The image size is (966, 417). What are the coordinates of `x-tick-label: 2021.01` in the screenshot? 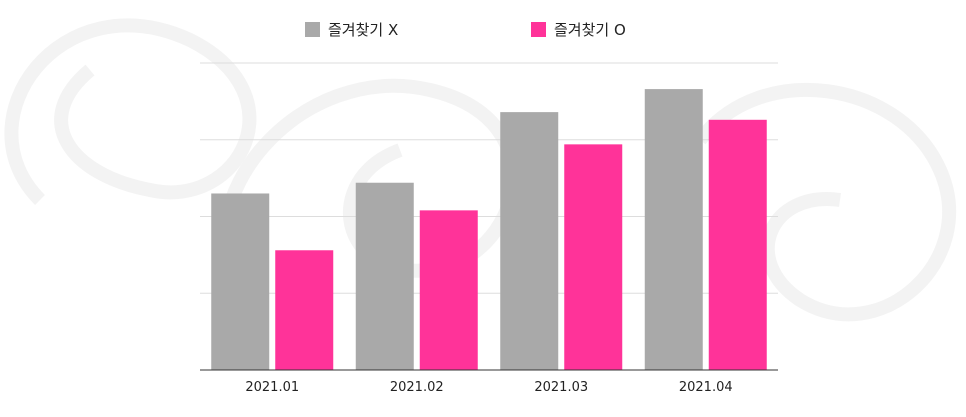 It's located at (272, 387).